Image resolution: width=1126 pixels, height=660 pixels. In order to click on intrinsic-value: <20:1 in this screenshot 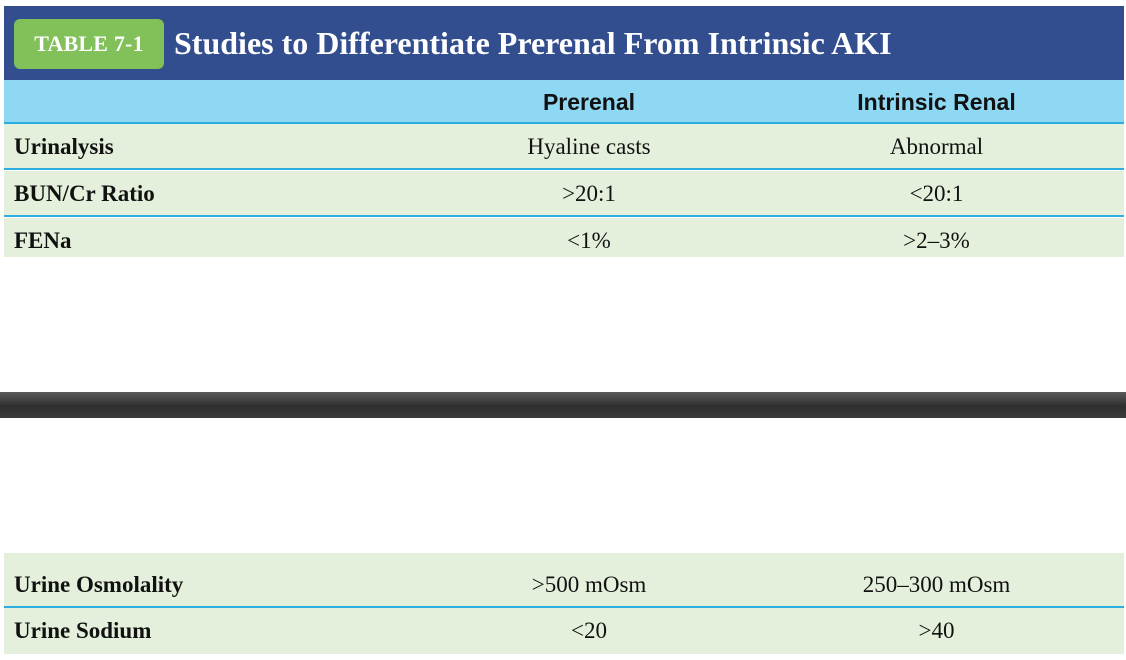, I will do `click(936, 193)`.